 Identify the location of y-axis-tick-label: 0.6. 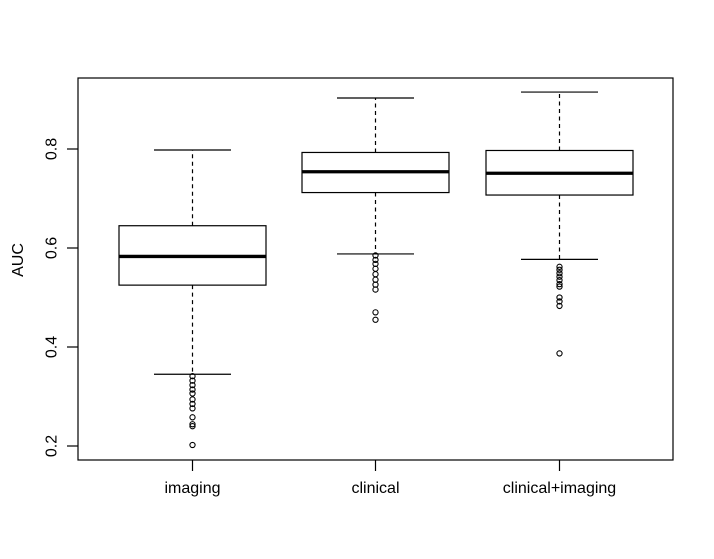
(52, 248).